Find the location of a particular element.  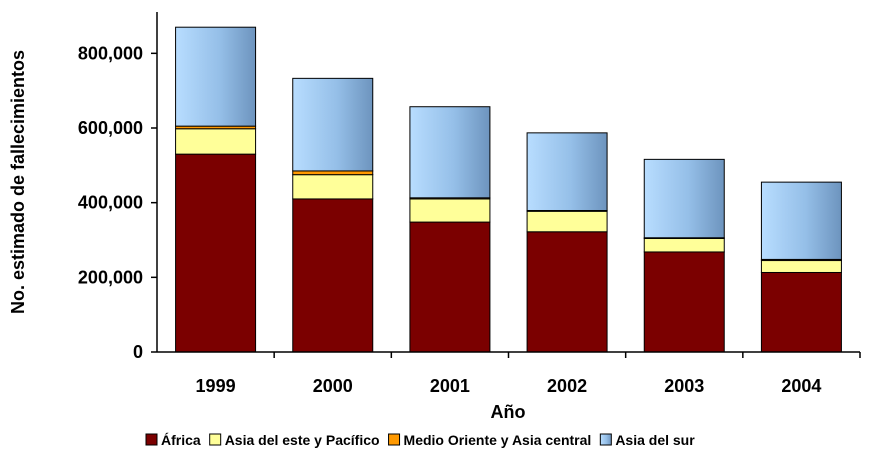

bar-segment-4-2002 is located at coordinates (567, 172).